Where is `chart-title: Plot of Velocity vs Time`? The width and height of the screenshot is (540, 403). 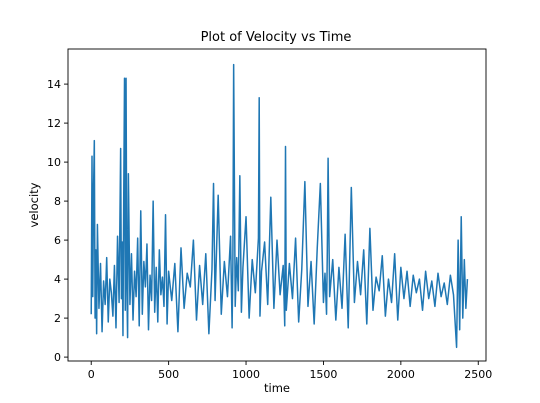
chart-title: Plot of Velocity vs Time is located at coordinates (276, 37).